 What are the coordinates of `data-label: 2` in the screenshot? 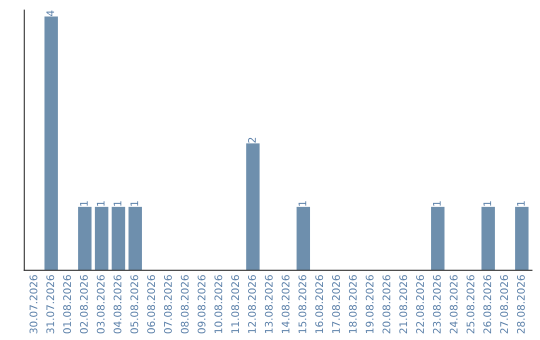 It's located at (252, 140).